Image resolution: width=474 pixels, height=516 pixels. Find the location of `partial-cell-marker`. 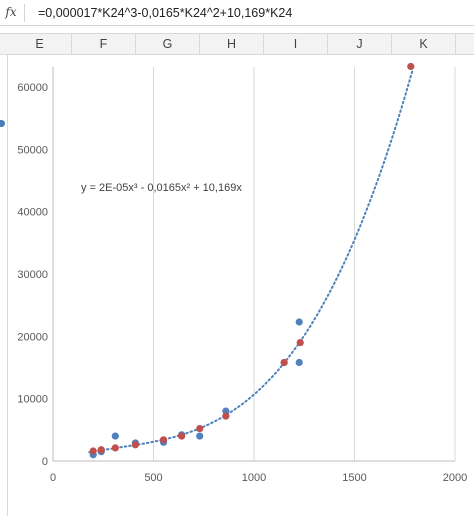

partial-cell-marker is located at coordinates (2, 123).